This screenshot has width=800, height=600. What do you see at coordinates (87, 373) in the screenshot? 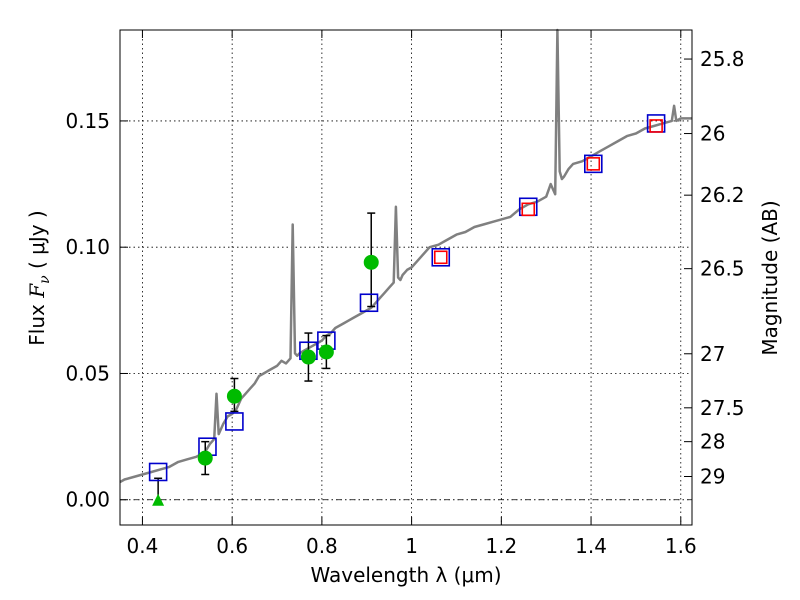
I see `y-tick-label: 0.05` at bounding box center [87, 373].